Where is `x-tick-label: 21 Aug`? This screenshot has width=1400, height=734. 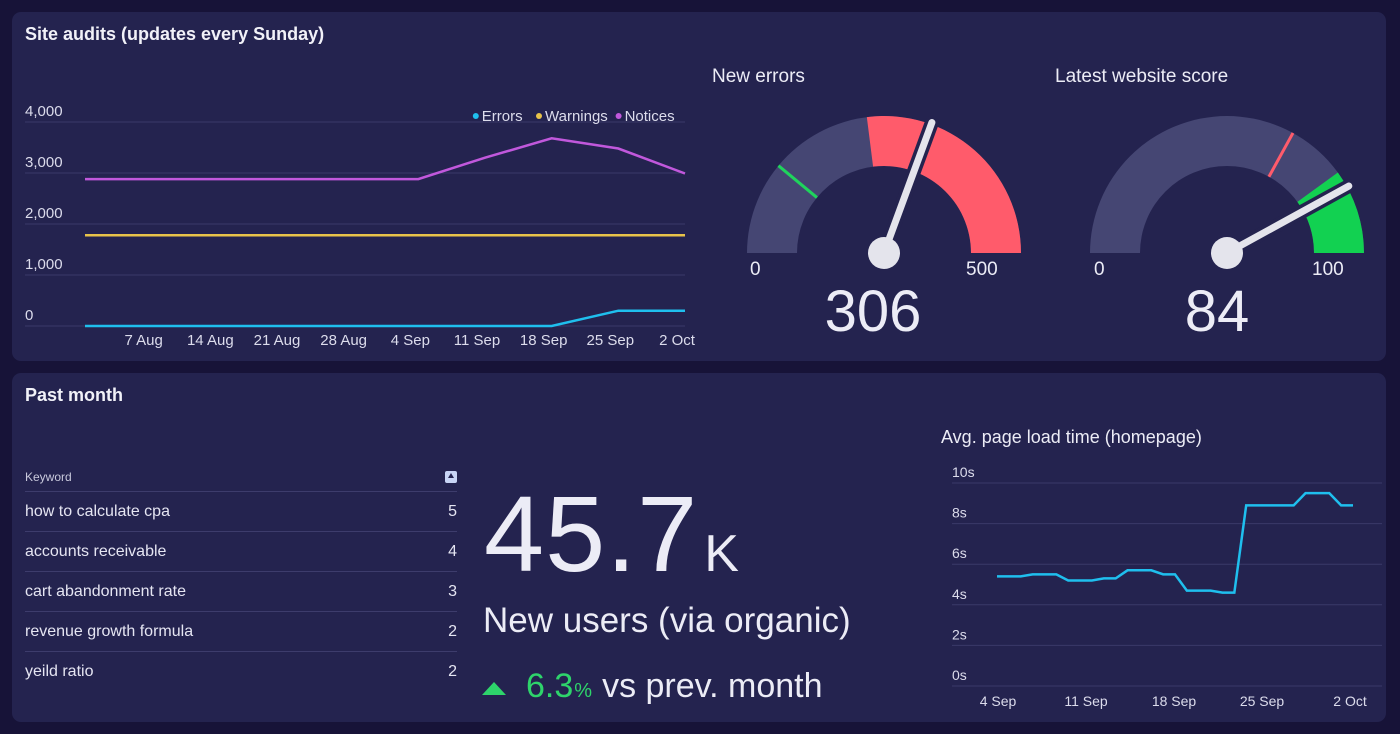 x-tick-label: 21 Aug is located at coordinates (277, 340).